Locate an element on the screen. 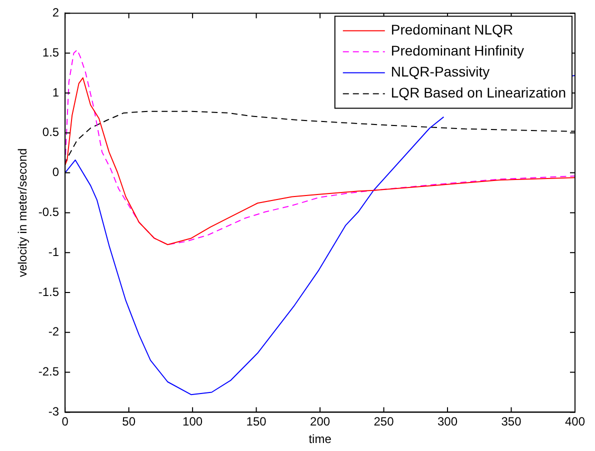 The image size is (595, 451). y-tick-label: 2 is located at coordinates (56, 13).